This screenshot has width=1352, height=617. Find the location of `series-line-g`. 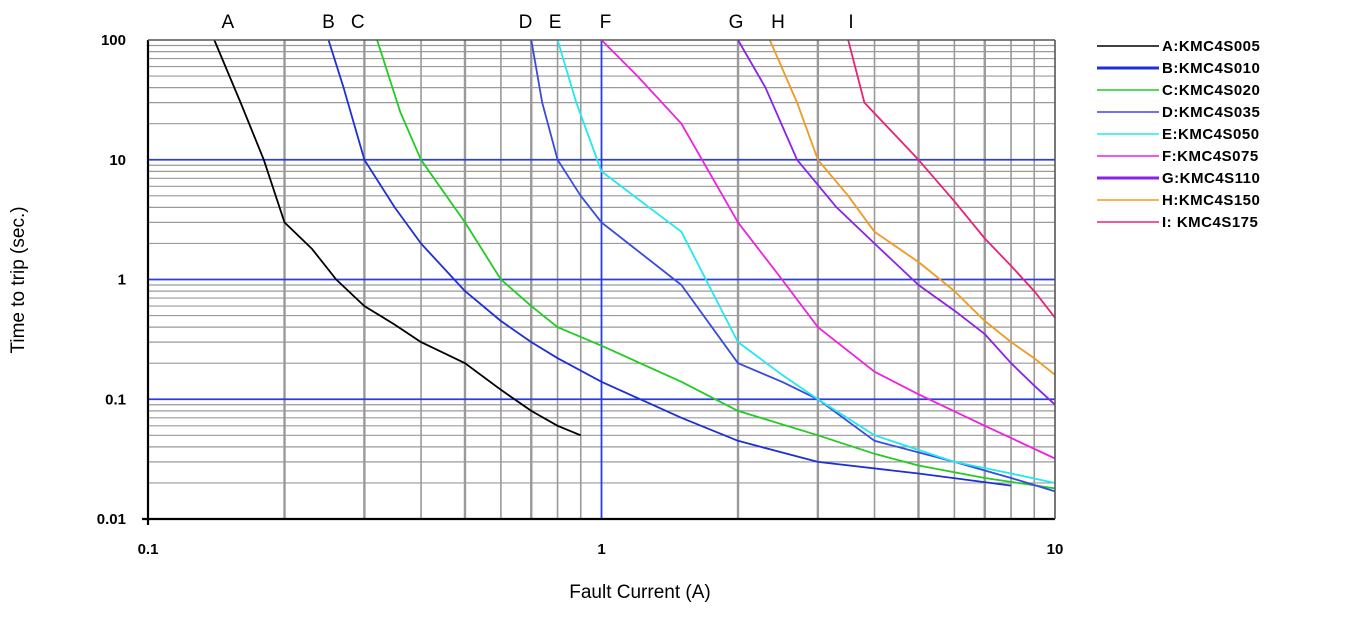

series-line-g is located at coordinates (896, 222).